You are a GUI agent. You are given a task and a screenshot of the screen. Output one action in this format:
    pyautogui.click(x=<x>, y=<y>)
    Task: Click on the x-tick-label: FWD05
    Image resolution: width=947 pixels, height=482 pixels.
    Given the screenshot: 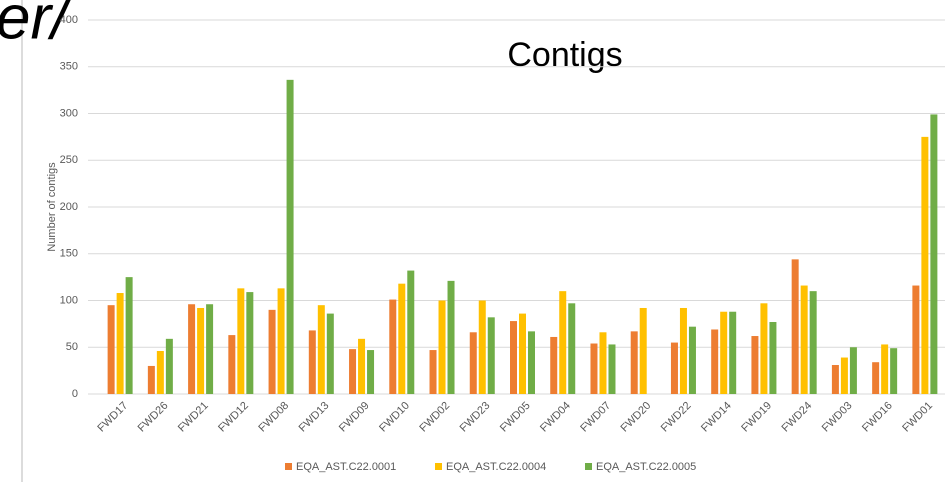 What is the action you would take?
    pyautogui.click(x=515, y=417)
    